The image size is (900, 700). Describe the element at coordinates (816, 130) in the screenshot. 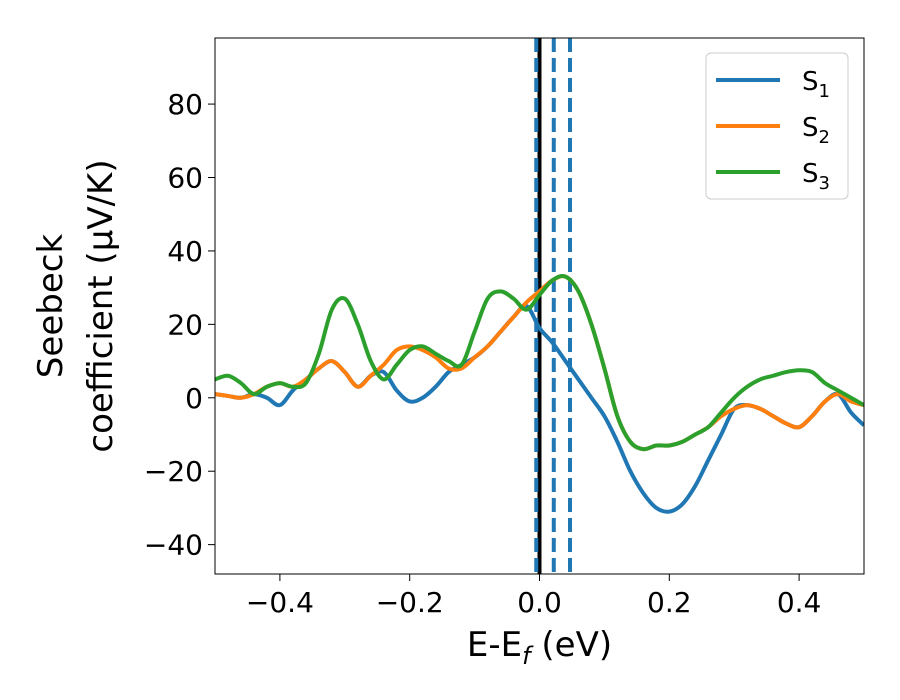

I see `legend-label-2: S2` at that location.